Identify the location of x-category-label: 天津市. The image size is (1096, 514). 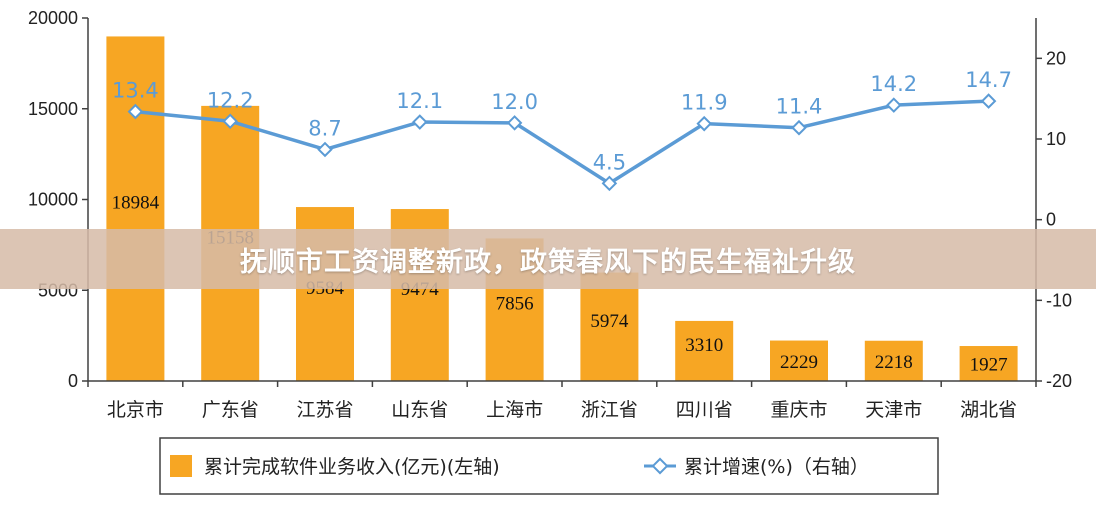
(893, 410).